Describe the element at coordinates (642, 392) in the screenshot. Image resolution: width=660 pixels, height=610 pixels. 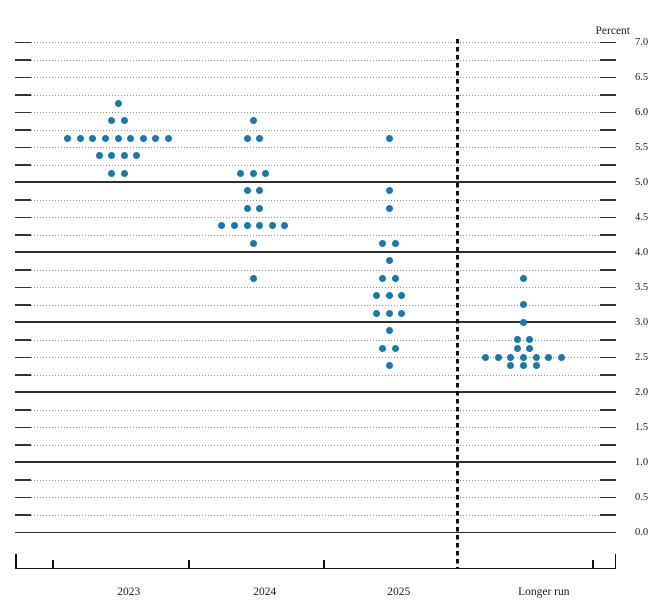
I see `y-axis-tick-label: 2.0` at that location.